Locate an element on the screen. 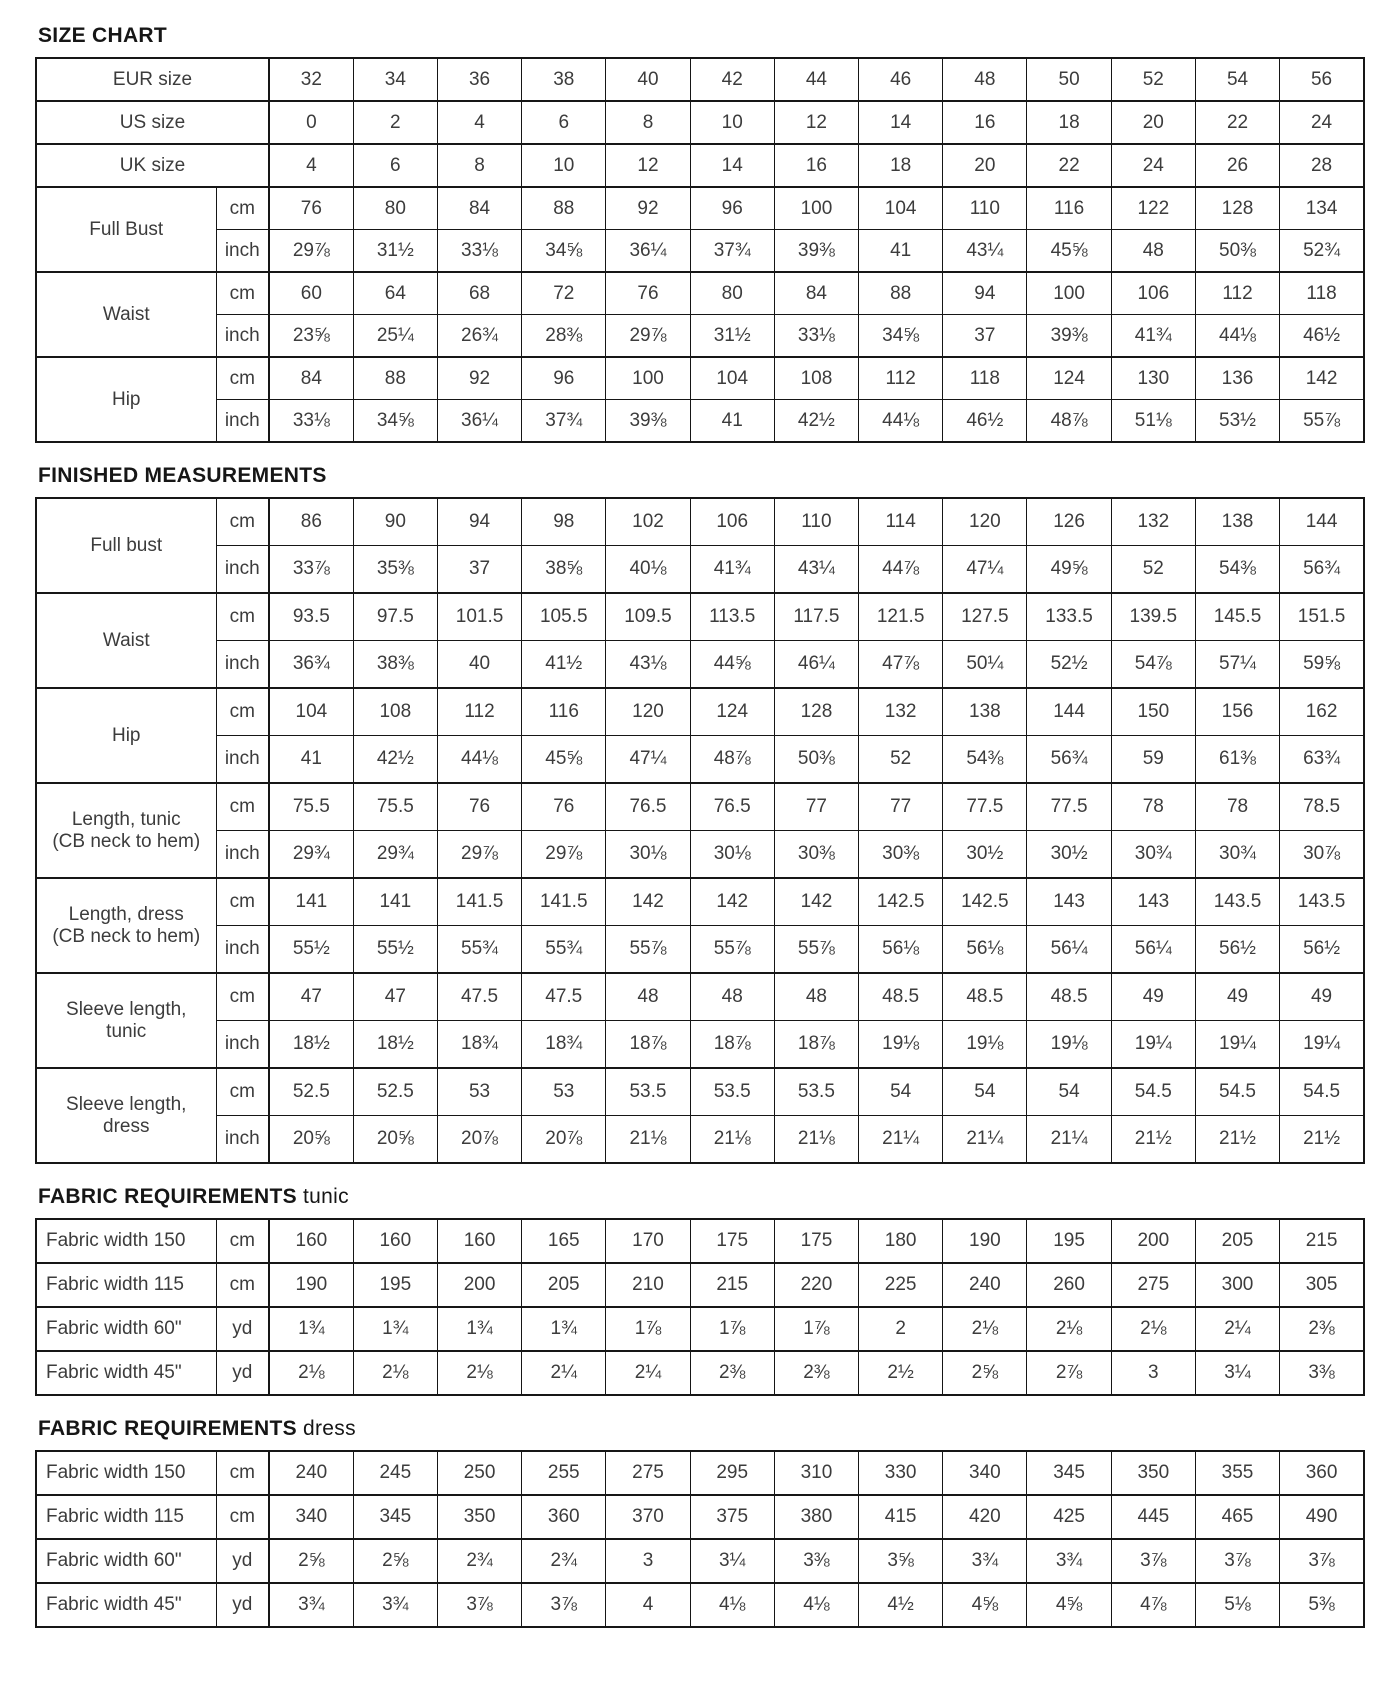 Image resolution: width=1400 pixels, height=1702 pixels. value-cell: 240 is located at coordinates (311, 1473).